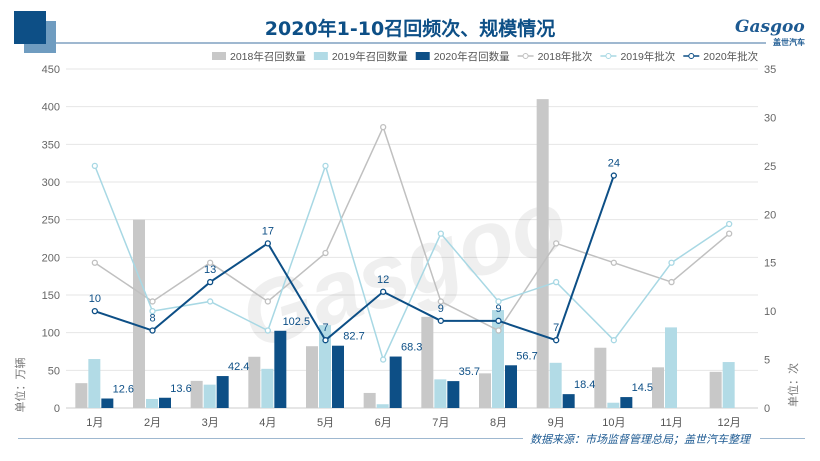 This screenshot has width=820, height=461. What do you see at coordinates (268, 231) in the screenshot?
I see `line-data-label: 17` at bounding box center [268, 231].